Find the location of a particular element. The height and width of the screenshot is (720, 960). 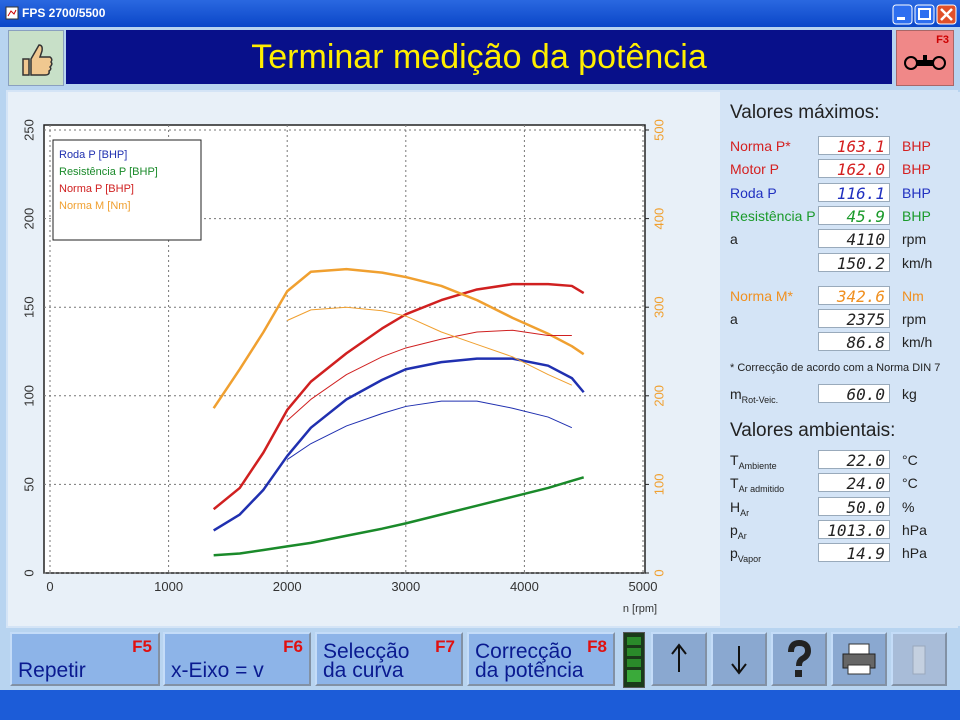

window-controls is located at coordinates (925, 14).